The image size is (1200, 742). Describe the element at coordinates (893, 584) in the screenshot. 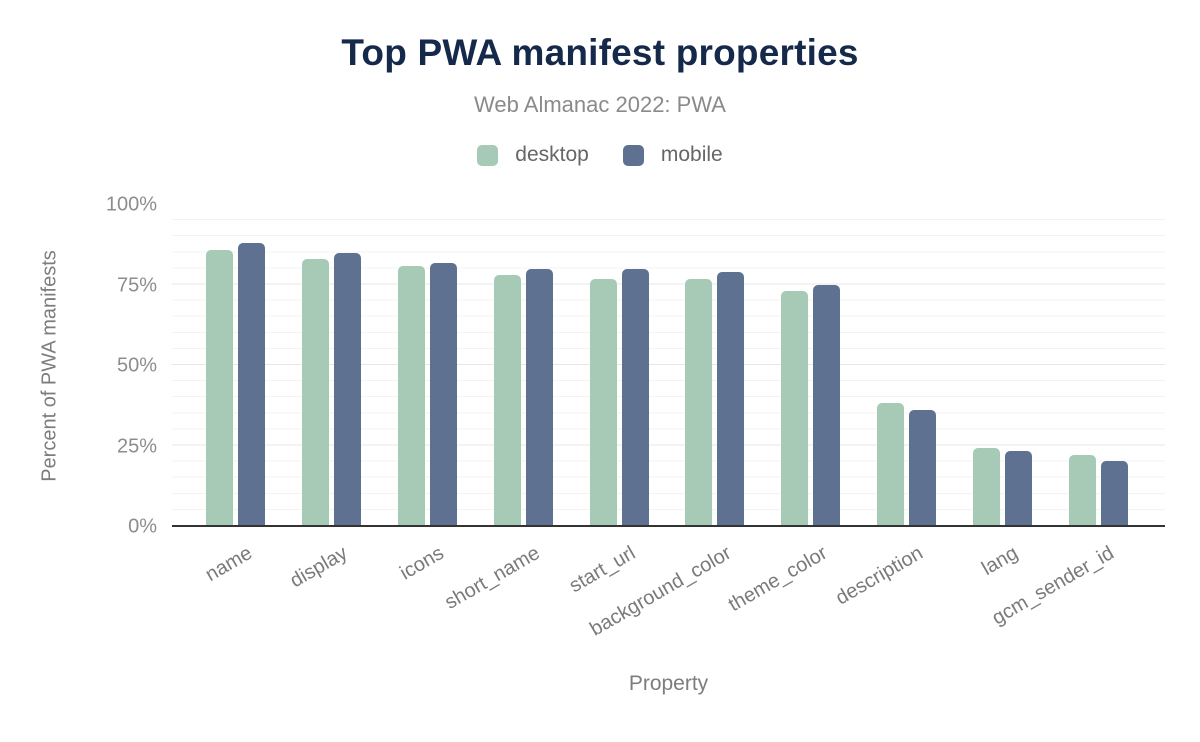

I see `x-axis-cell-description: description` at that location.